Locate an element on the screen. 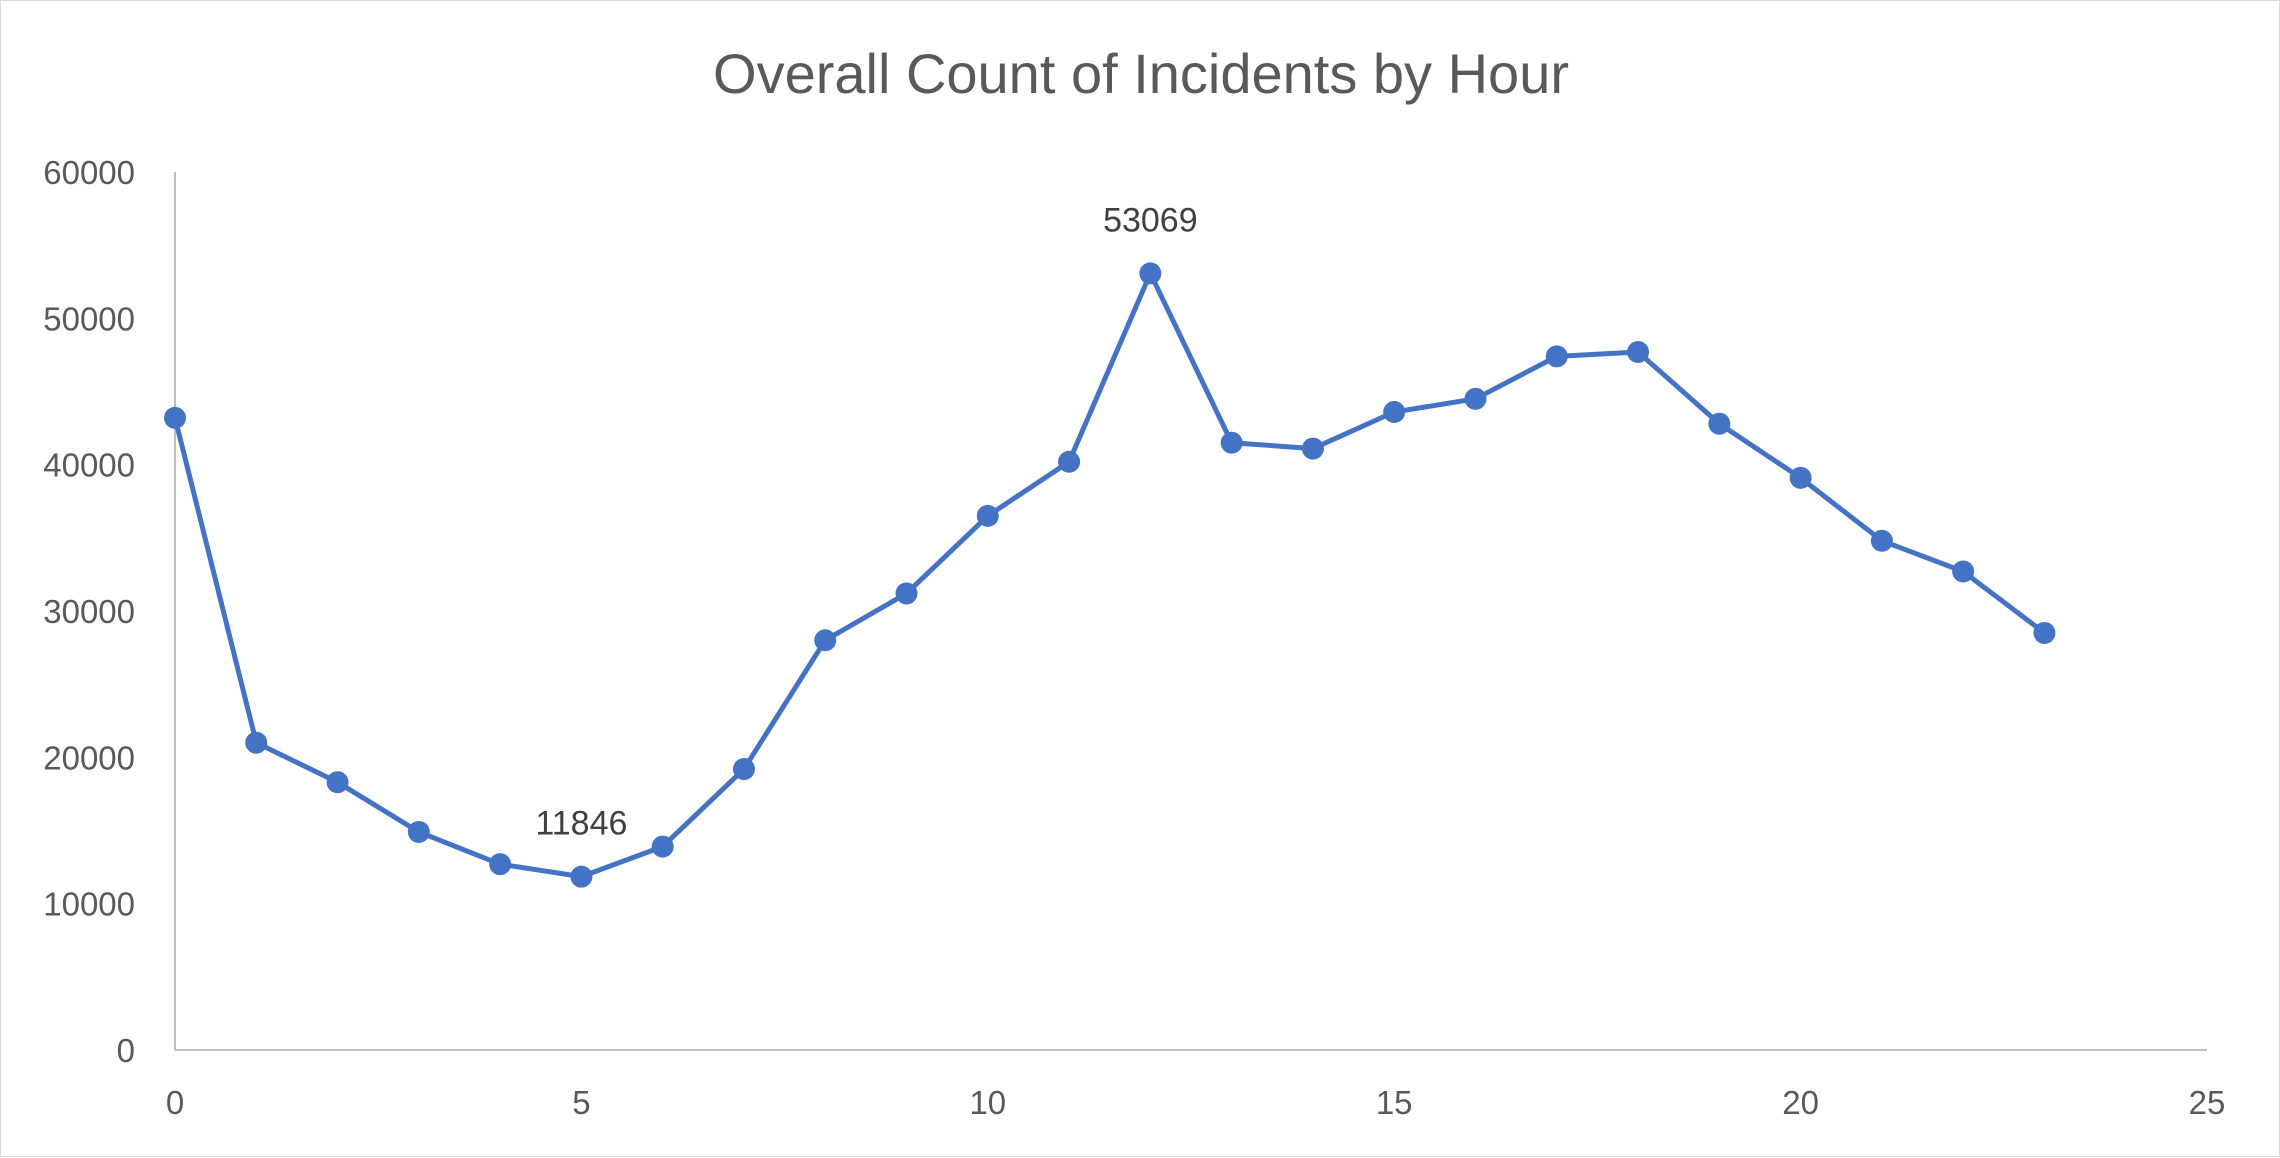 The width and height of the screenshot is (2280, 1158). chart-title: Overall Count of Incidents by Hour is located at coordinates (1141, 73).